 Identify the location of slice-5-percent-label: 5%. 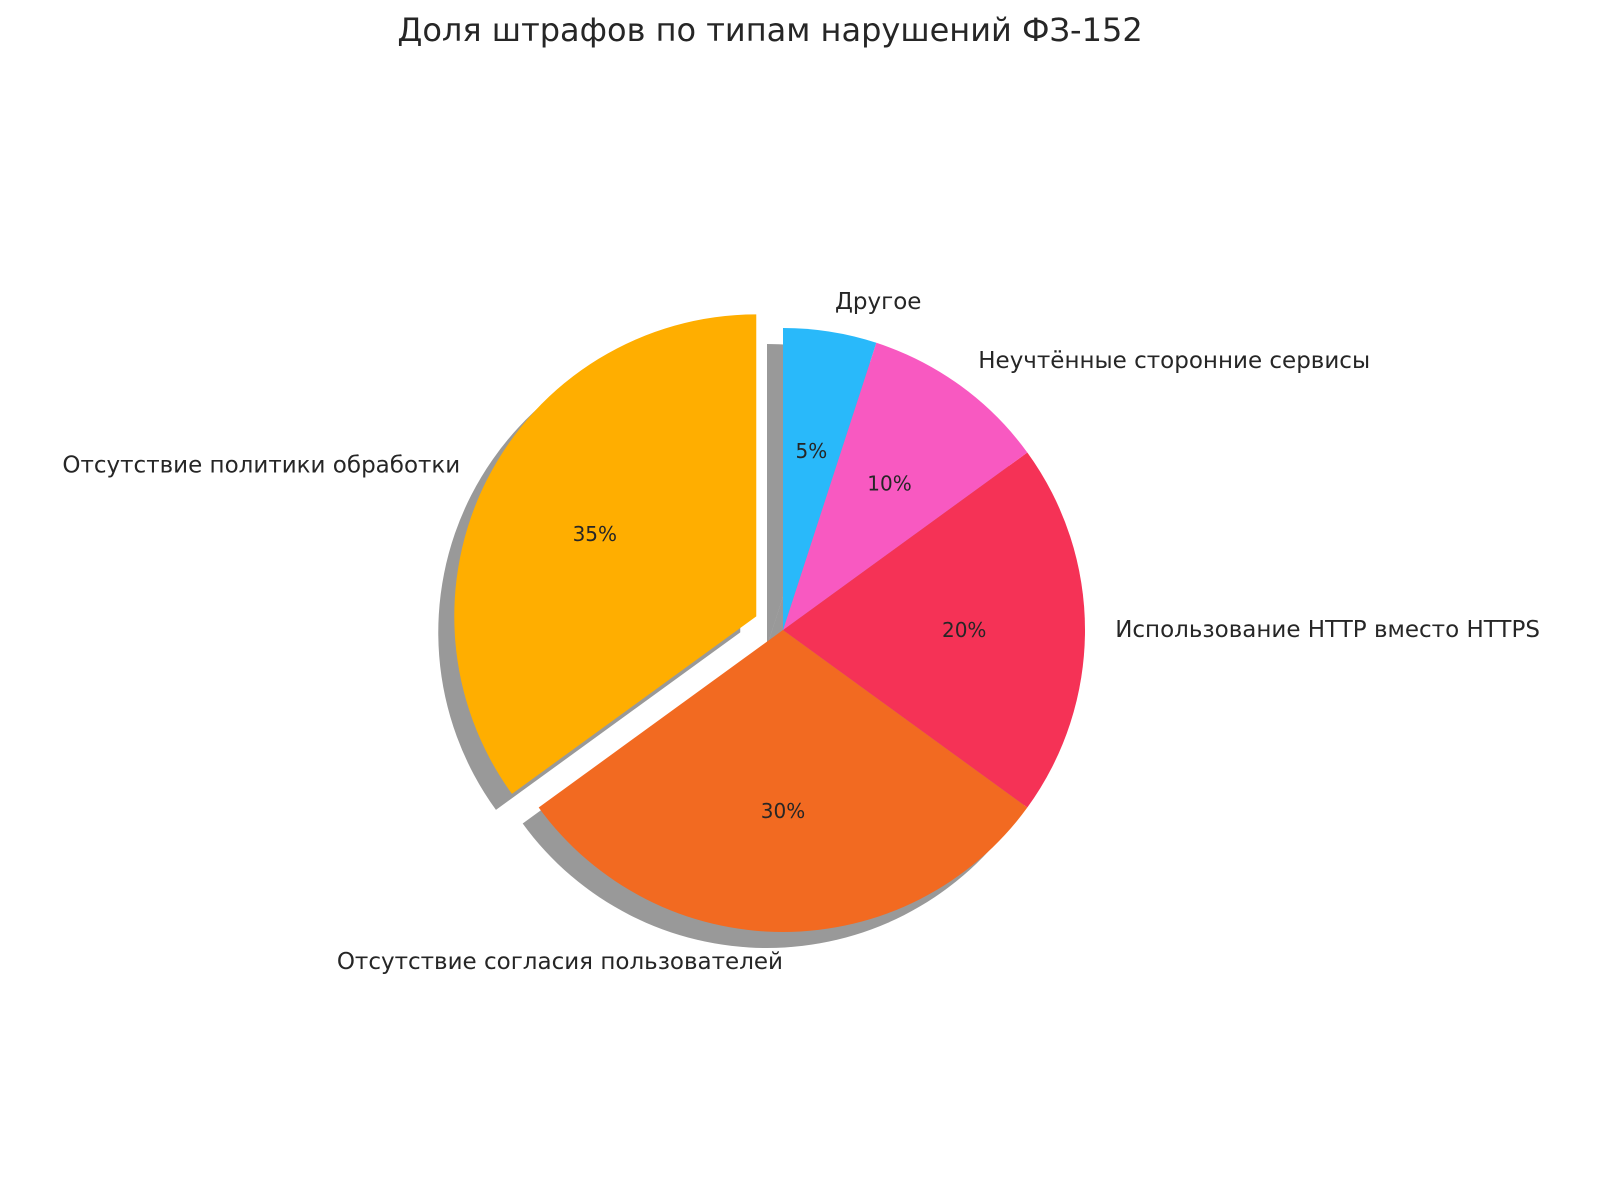
(811, 451).